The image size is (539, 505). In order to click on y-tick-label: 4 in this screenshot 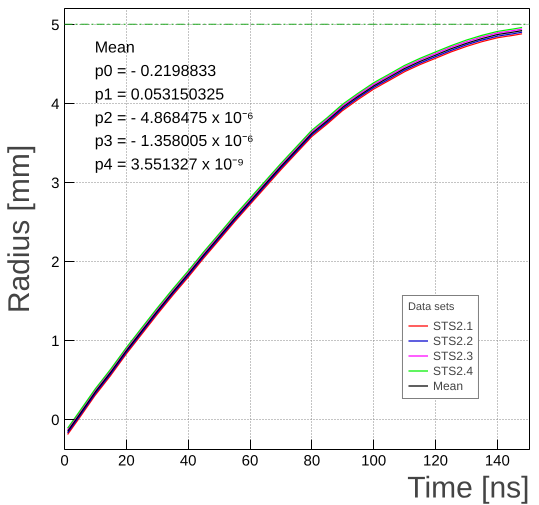, I will do `click(55, 104)`.